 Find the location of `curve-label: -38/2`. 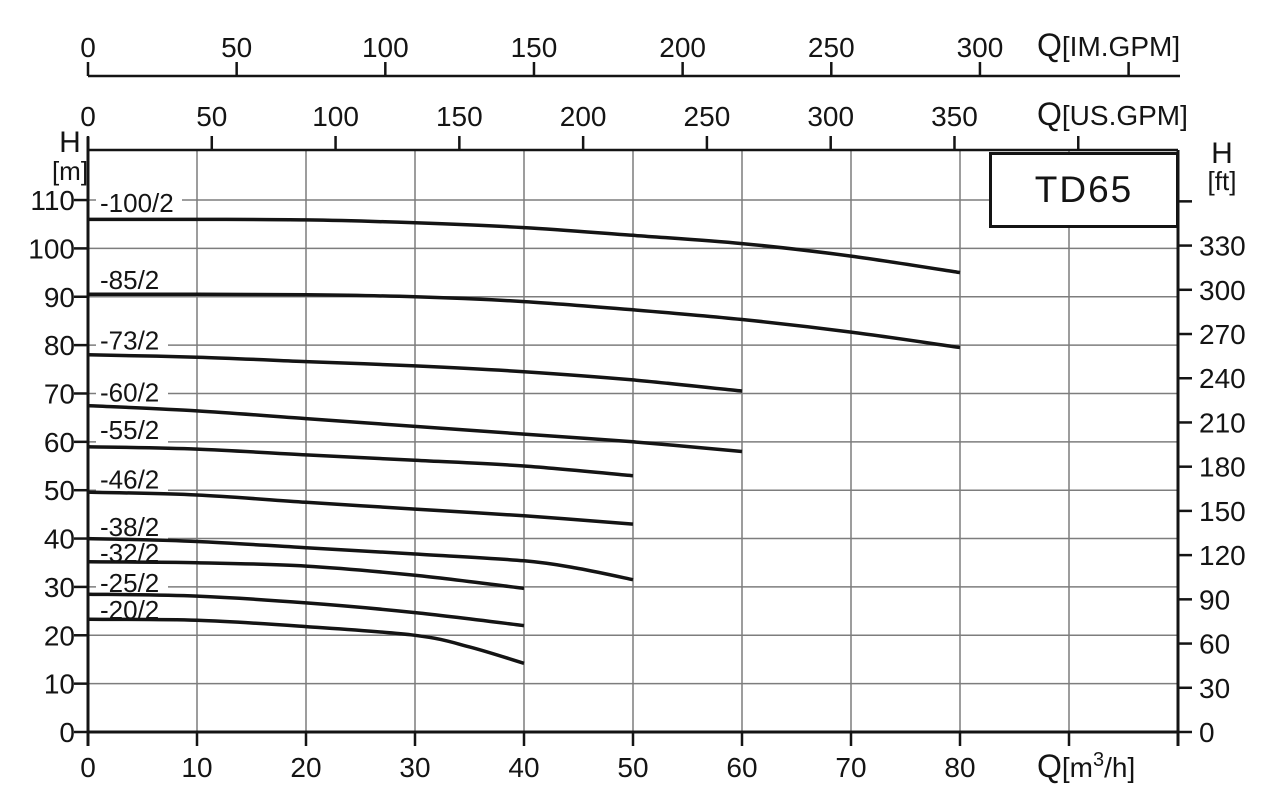

curve-label: -38/2 is located at coordinates (129, 527).